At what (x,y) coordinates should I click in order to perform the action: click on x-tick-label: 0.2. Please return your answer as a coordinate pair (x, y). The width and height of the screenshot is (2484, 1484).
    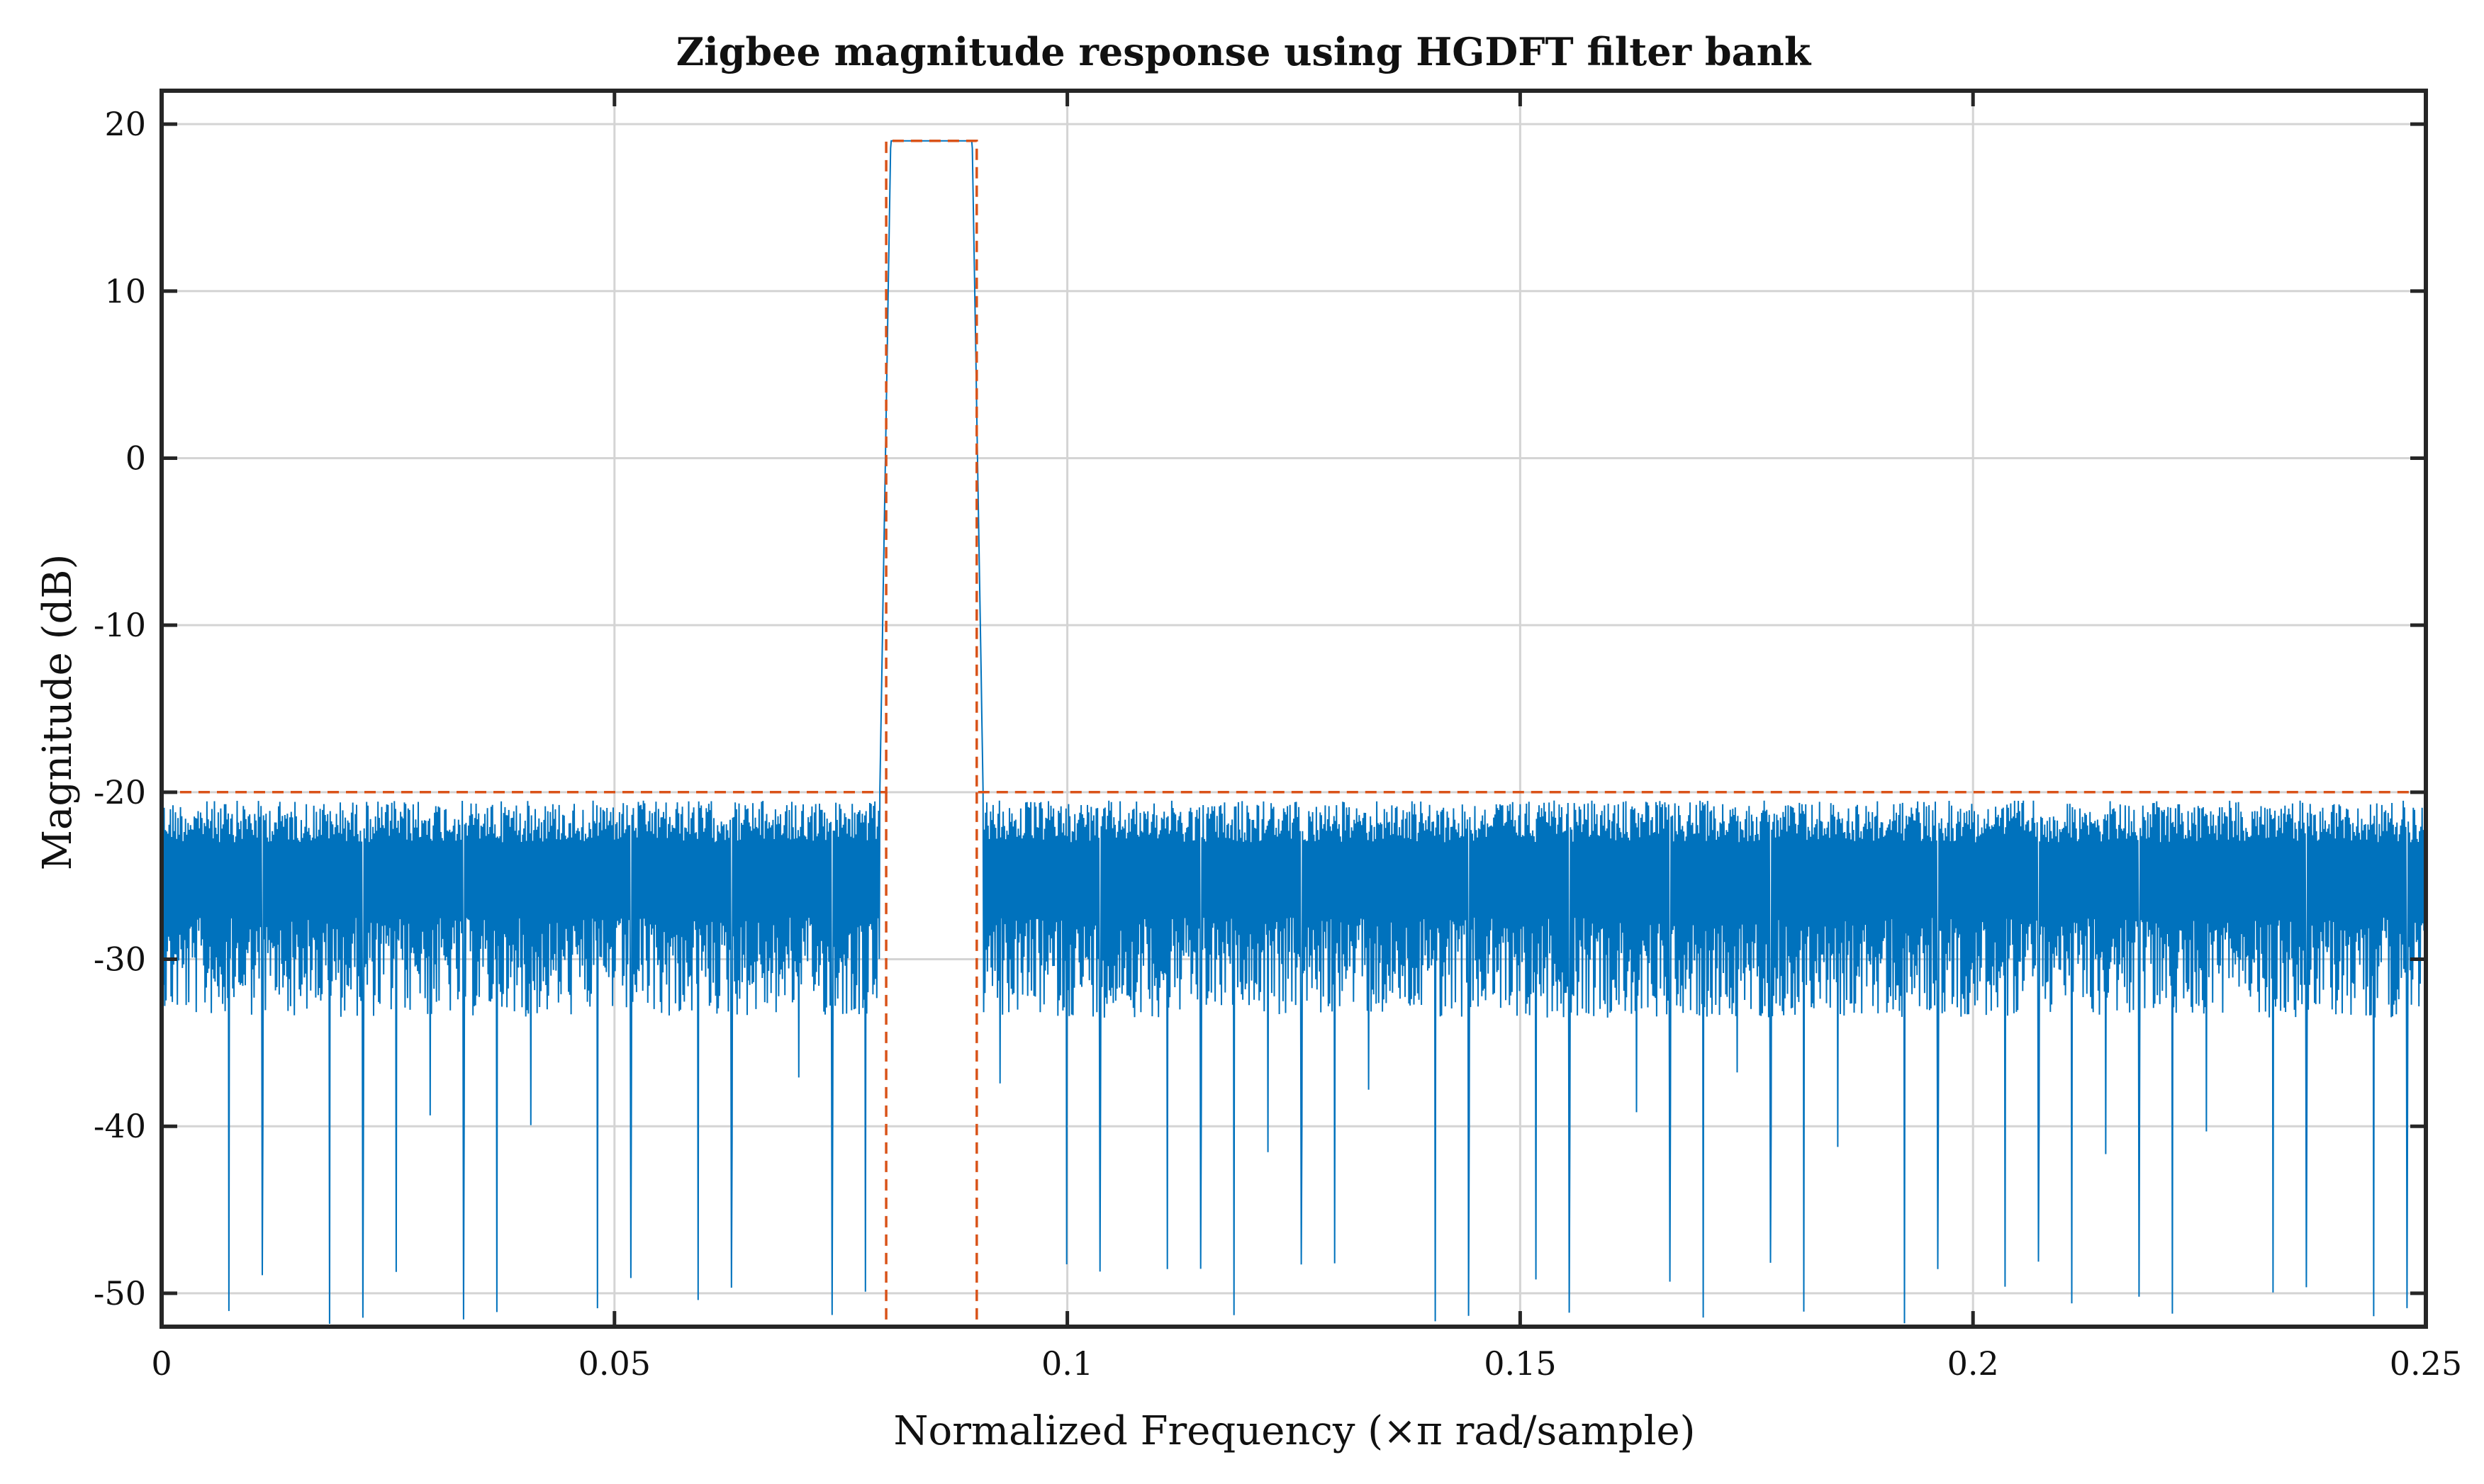
    Looking at the image, I should click on (1973, 1363).